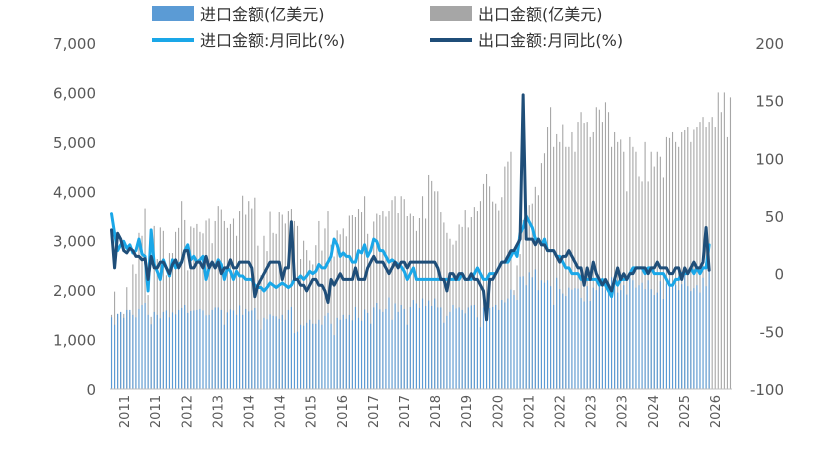 Image resolution: width=831 pixels, height=462 pixels. What do you see at coordinates (74, 341) in the screenshot?
I see `left-tick-label: 1,000` at bounding box center [74, 341].